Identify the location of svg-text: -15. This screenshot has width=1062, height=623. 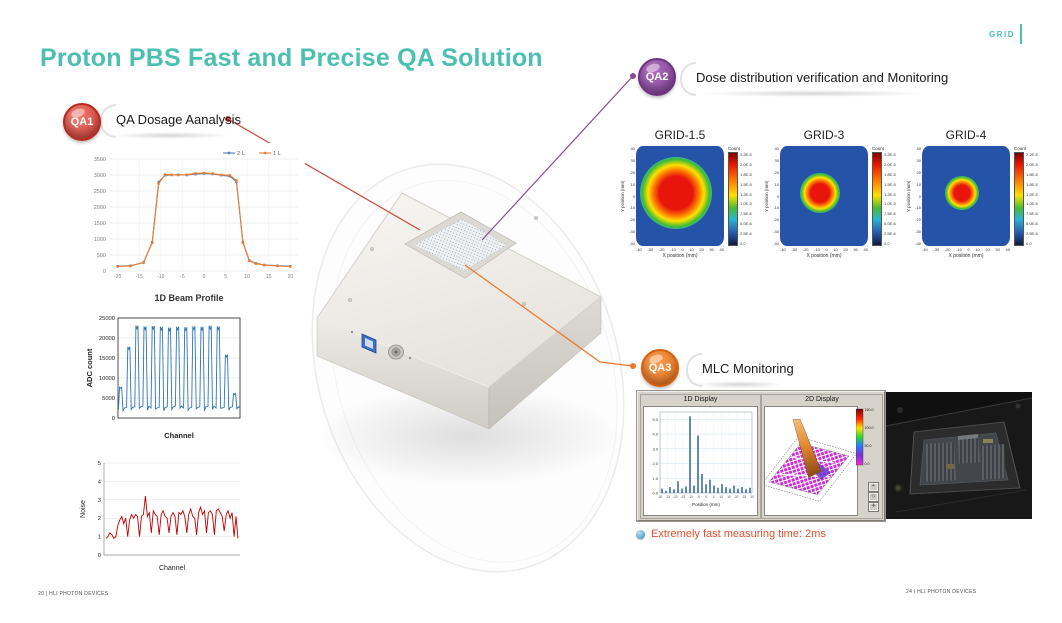
(139, 277).